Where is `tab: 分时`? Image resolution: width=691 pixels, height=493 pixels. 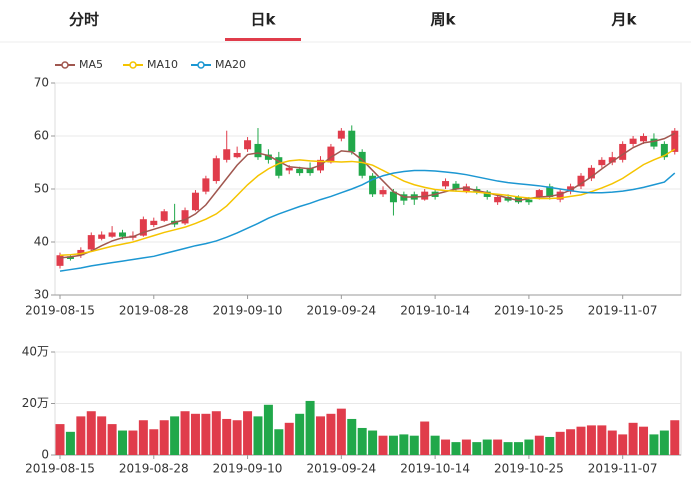 tab: 分时 is located at coordinates (84, 20).